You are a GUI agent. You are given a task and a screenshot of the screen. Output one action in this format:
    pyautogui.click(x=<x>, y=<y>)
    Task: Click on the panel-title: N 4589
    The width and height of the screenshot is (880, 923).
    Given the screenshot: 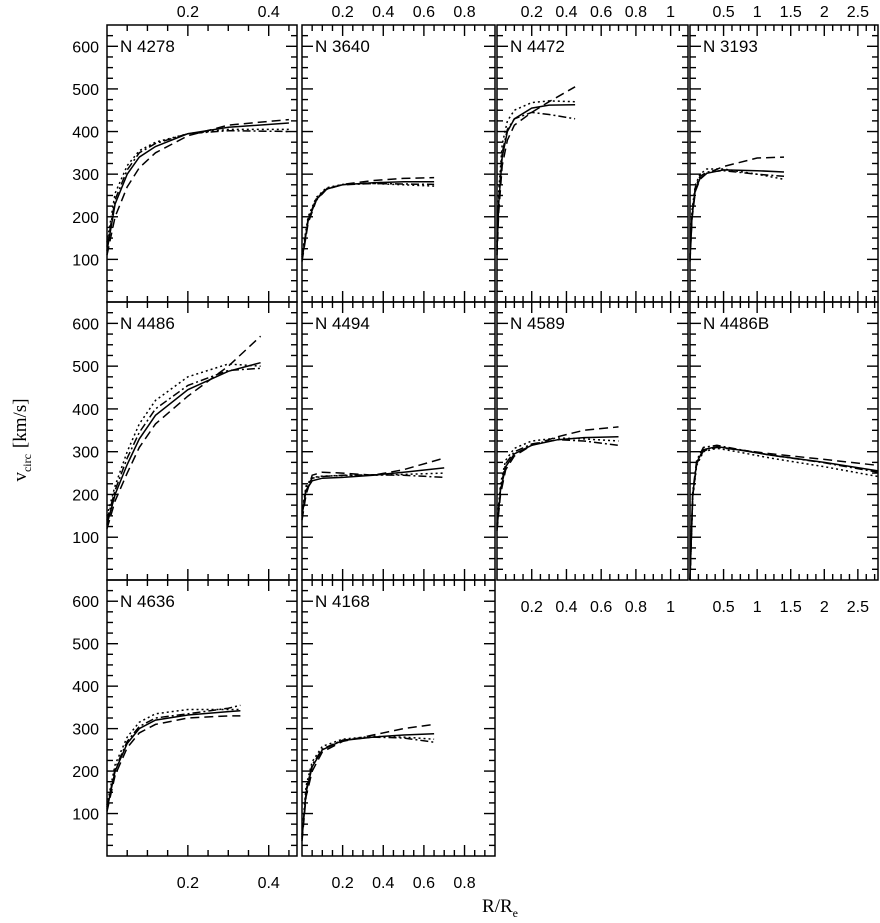 What is the action you would take?
    pyautogui.click(x=537, y=323)
    